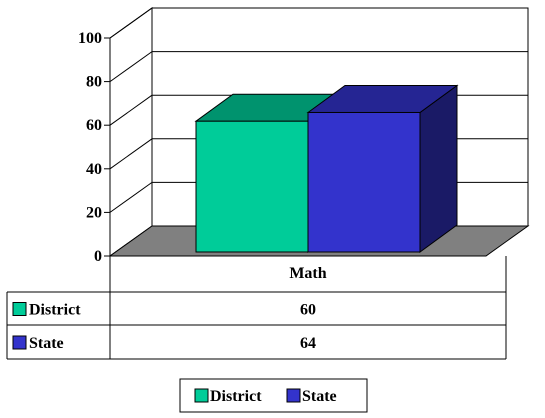  What do you see at coordinates (438, 168) in the screenshot?
I see `bar-side` at bounding box center [438, 168].